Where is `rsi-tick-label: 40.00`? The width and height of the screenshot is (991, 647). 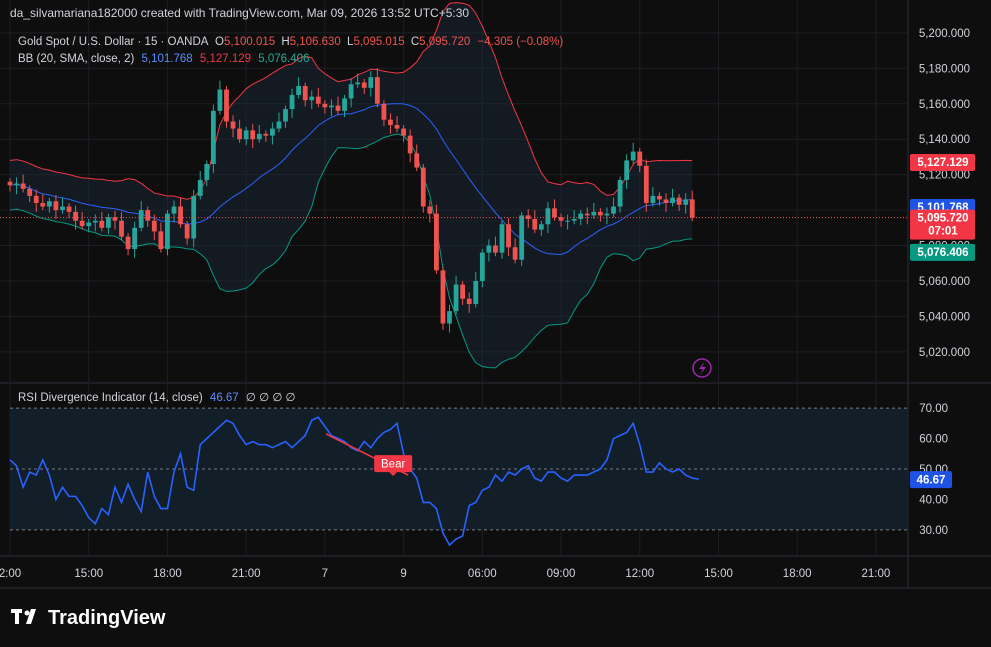 rsi-tick-label: 40.00 is located at coordinates (933, 500).